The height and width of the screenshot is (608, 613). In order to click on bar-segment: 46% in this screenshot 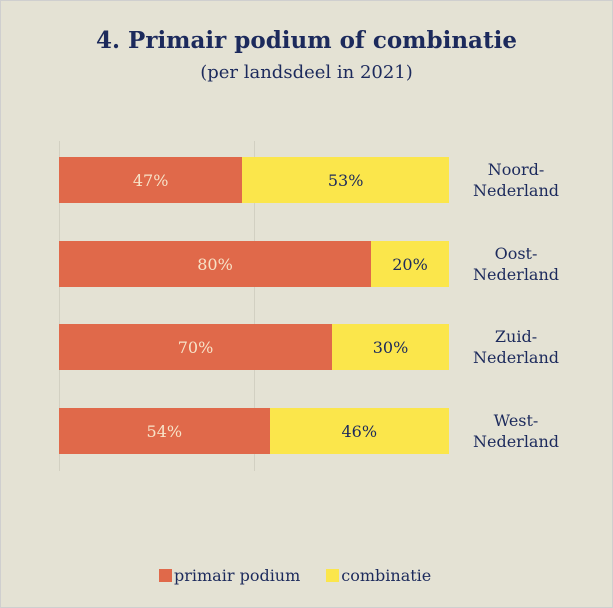, I will do `click(359, 431)`.